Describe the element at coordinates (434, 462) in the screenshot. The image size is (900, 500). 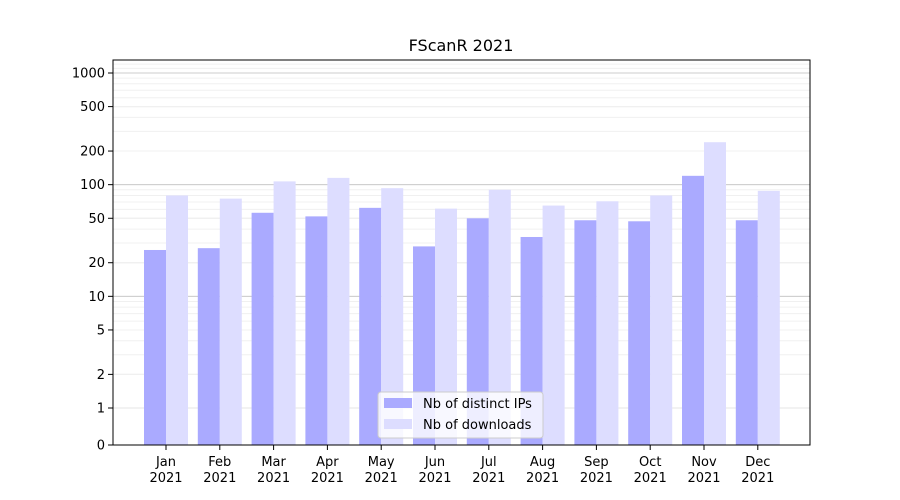
I see `x-tick-label-month: Jun` at that location.